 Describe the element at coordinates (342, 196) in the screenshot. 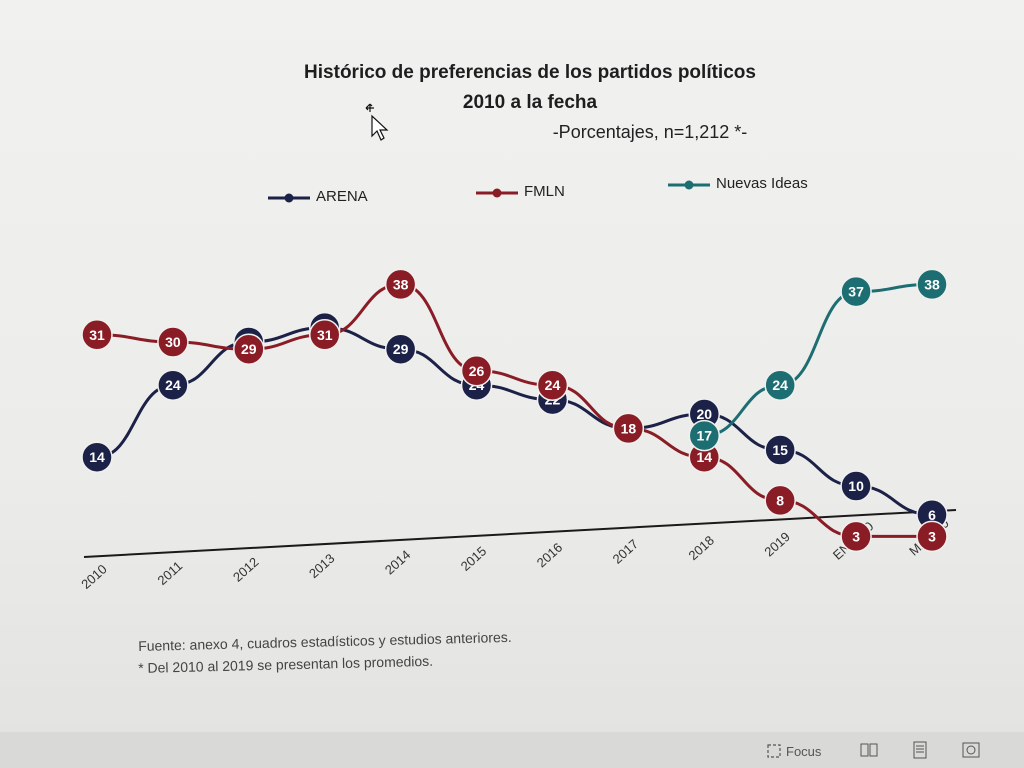

I see `legend-label-arena: ARENA` at that location.